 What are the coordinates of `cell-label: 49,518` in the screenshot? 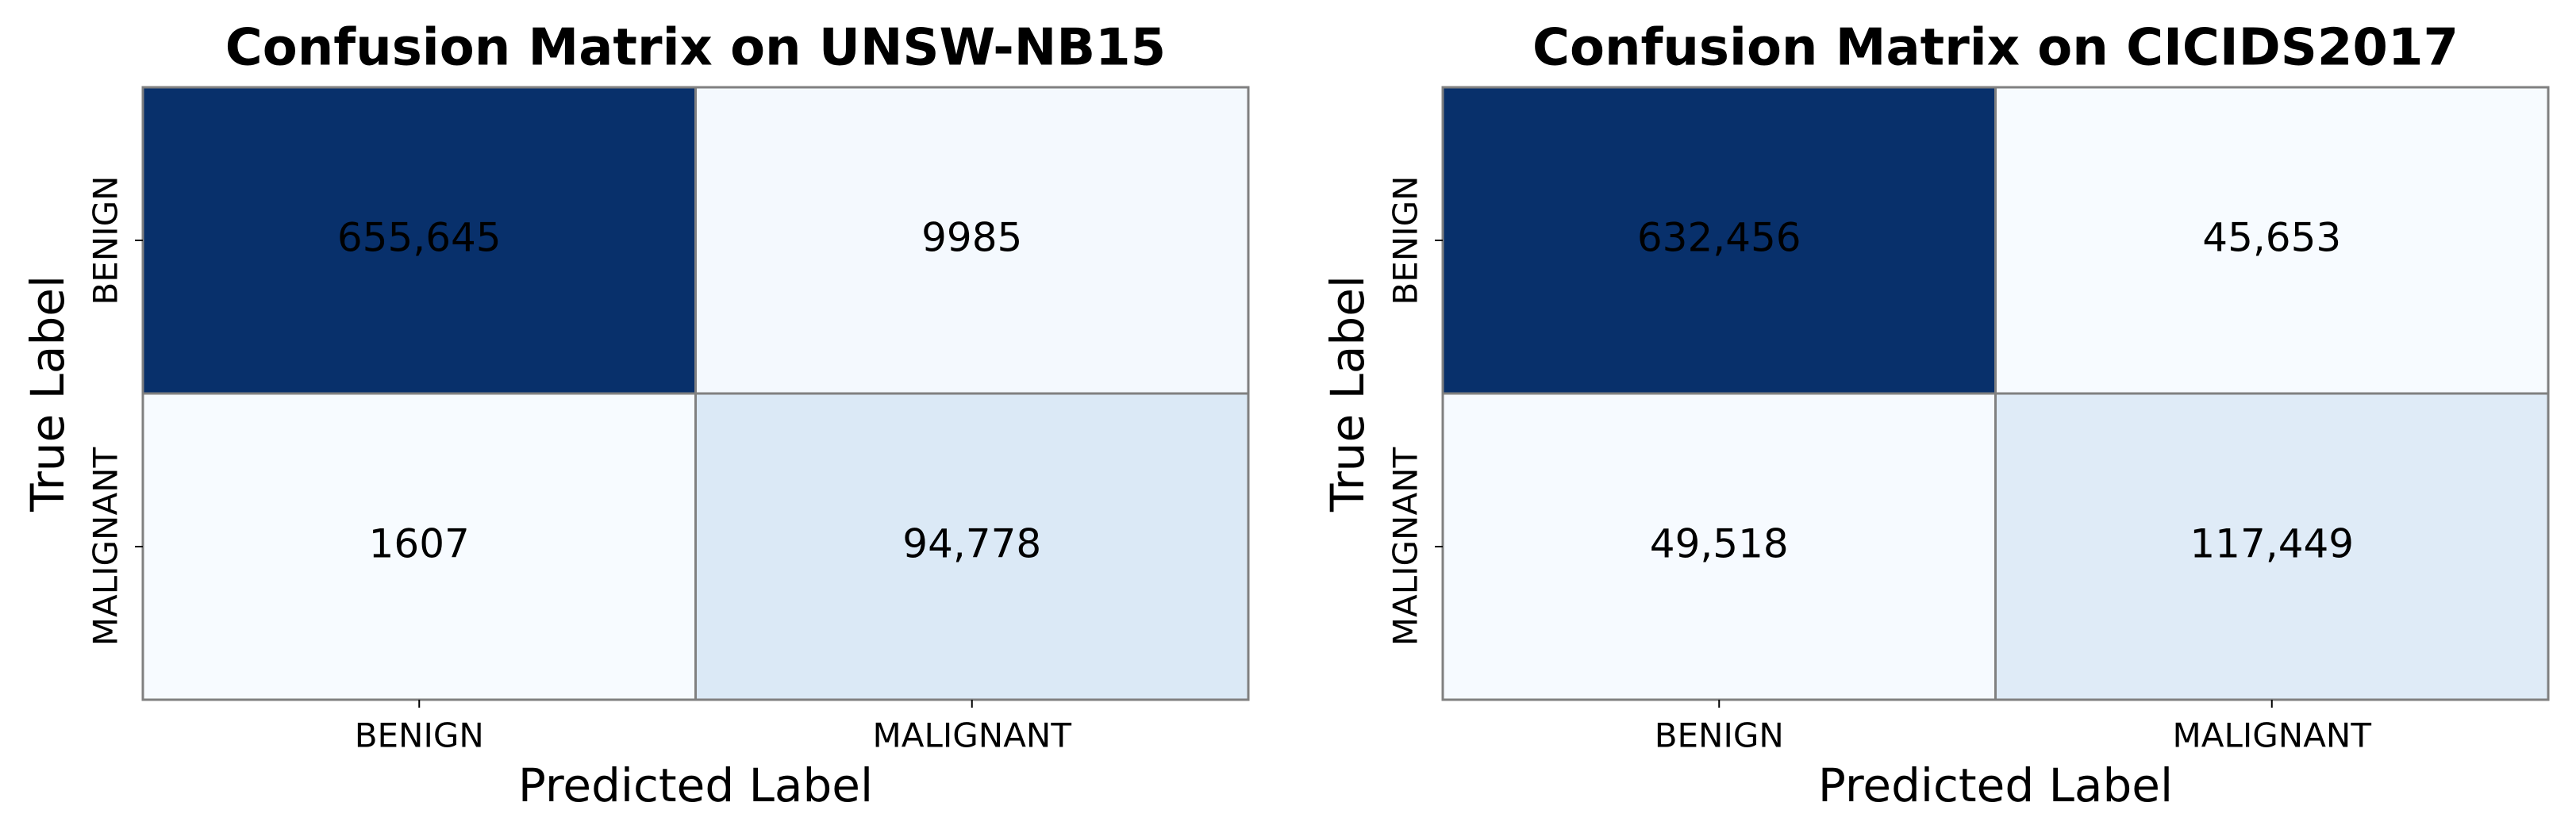 It's located at (1719, 544).